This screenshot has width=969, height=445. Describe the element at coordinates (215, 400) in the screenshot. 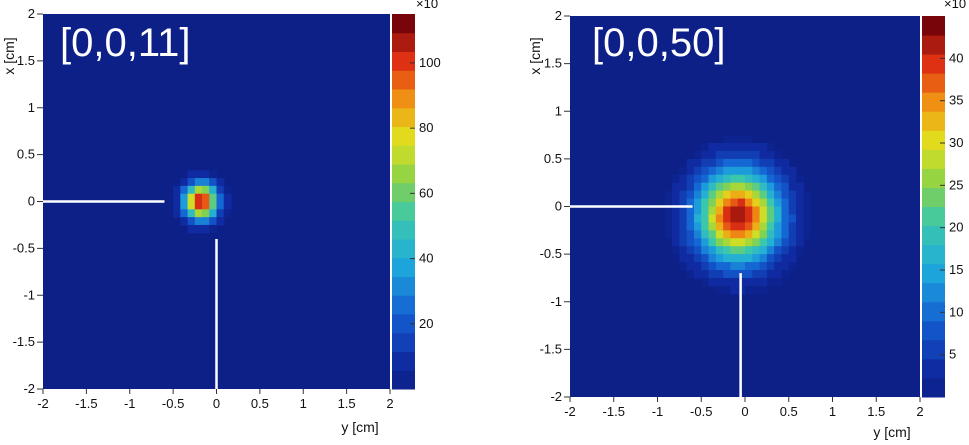

I see `x-axis-ticks-left: -2 -1.5 -1 -0.5 0 0.5 1 1.5 2` at that location.